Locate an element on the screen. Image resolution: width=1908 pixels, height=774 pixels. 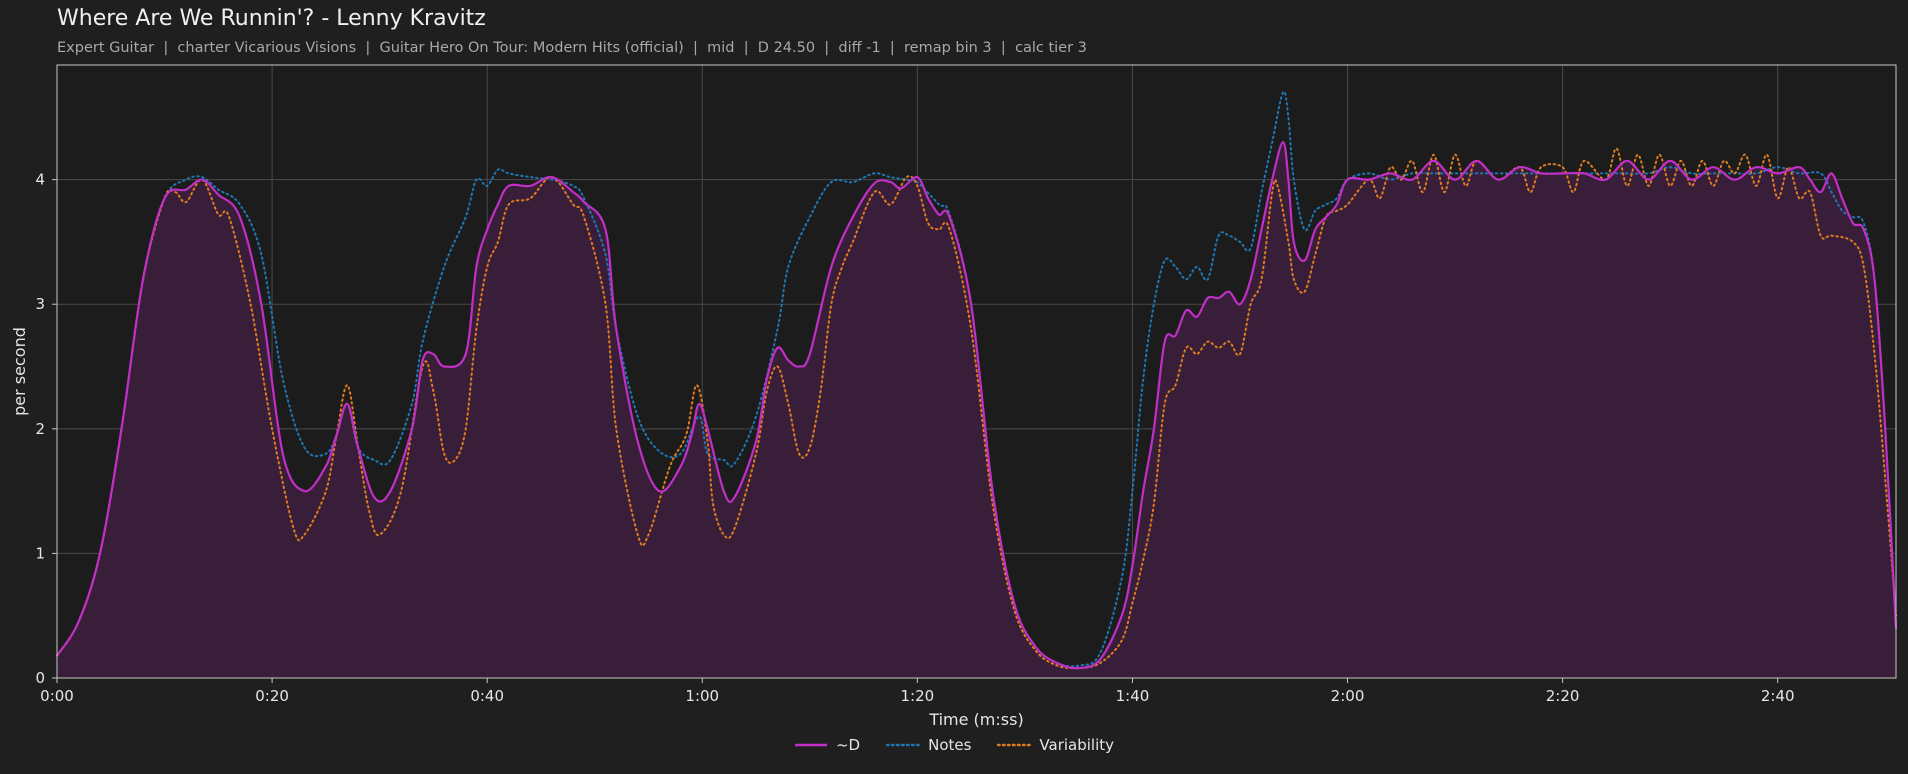
legend-item-notes: Notes is located at coordinates (928, 745).